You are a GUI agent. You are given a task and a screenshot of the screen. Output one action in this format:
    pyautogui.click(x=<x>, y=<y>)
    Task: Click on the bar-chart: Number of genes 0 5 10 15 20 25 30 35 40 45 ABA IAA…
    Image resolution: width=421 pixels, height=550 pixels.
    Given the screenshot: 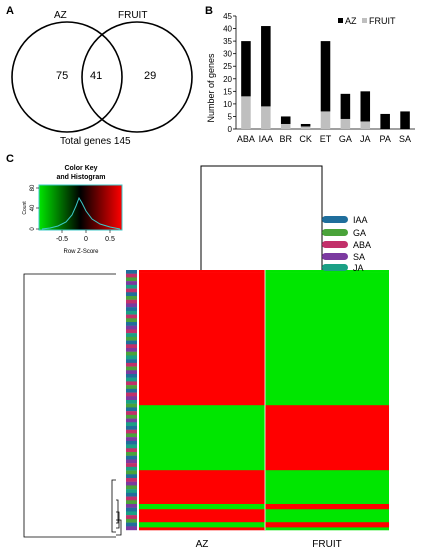 What is the action you would take?
    pyautogui.click(x=310, y=78)
    